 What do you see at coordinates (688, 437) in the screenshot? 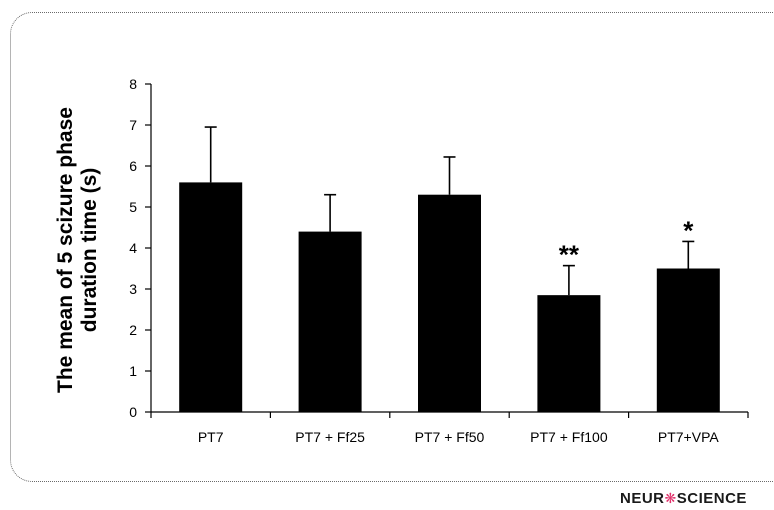
I see `x-tick-label: PT7+VPA` at bounding box center [688, 437].